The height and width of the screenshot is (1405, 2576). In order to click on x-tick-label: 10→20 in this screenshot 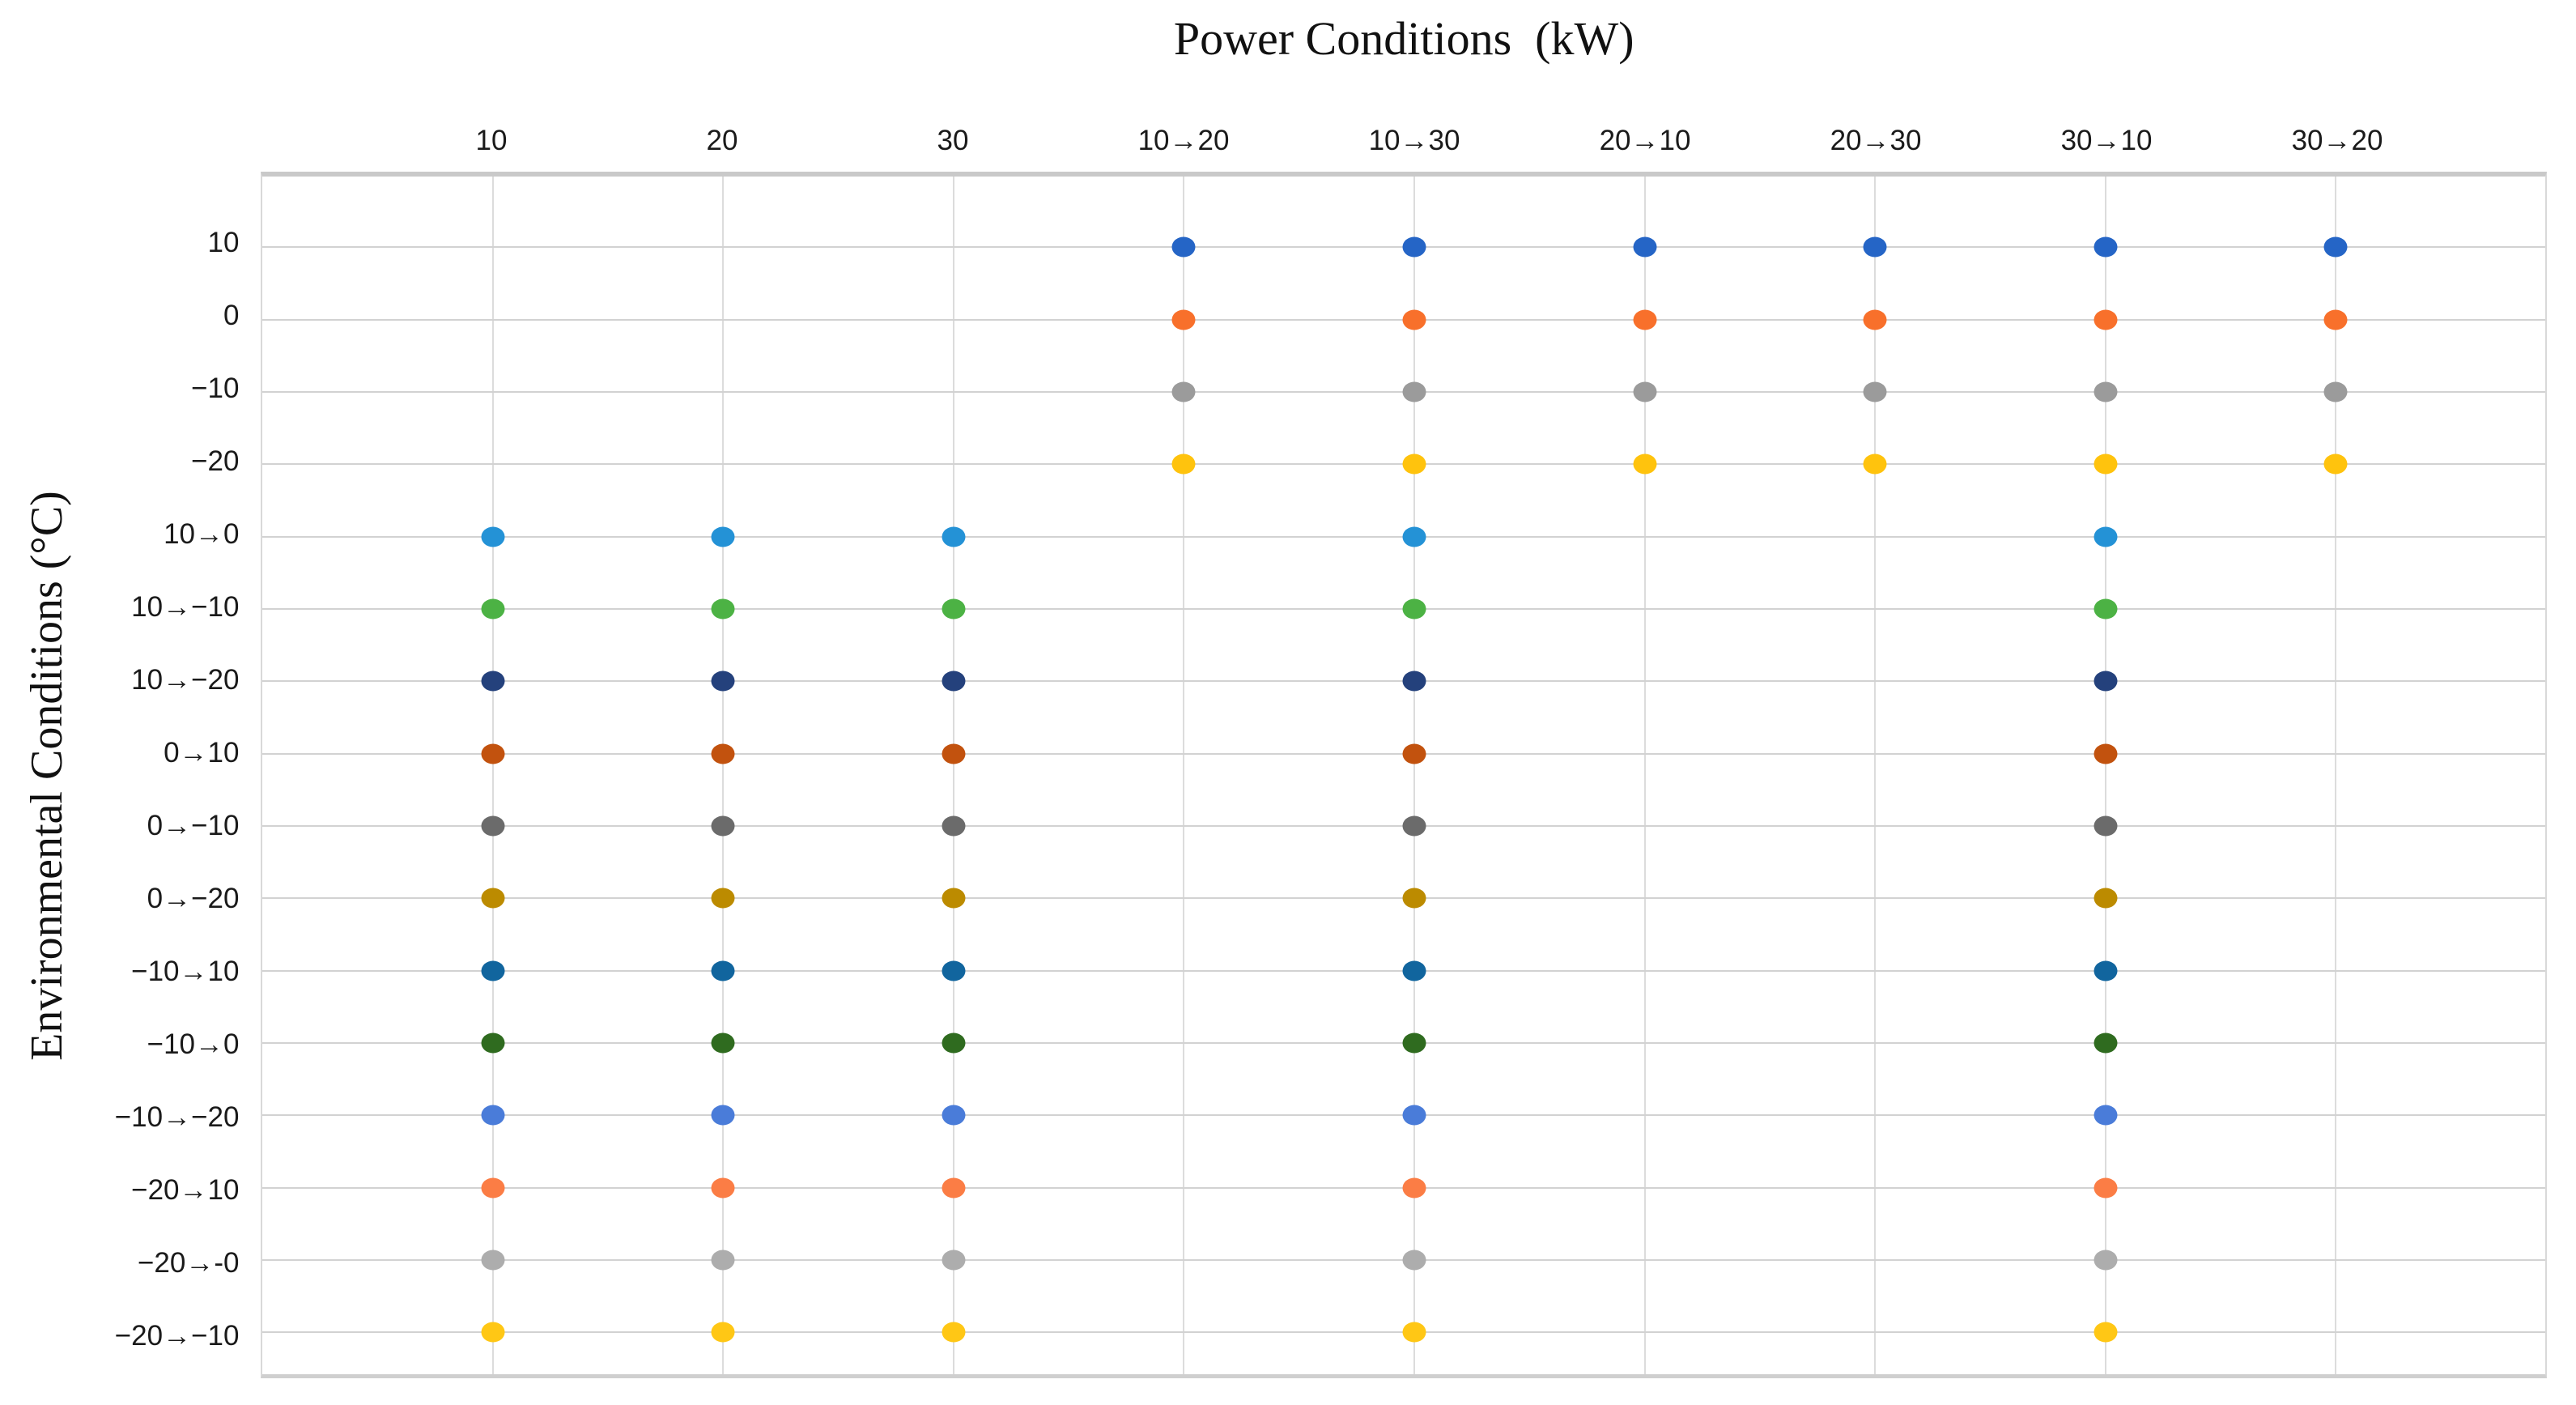, I will do `click(1183, 141)`.